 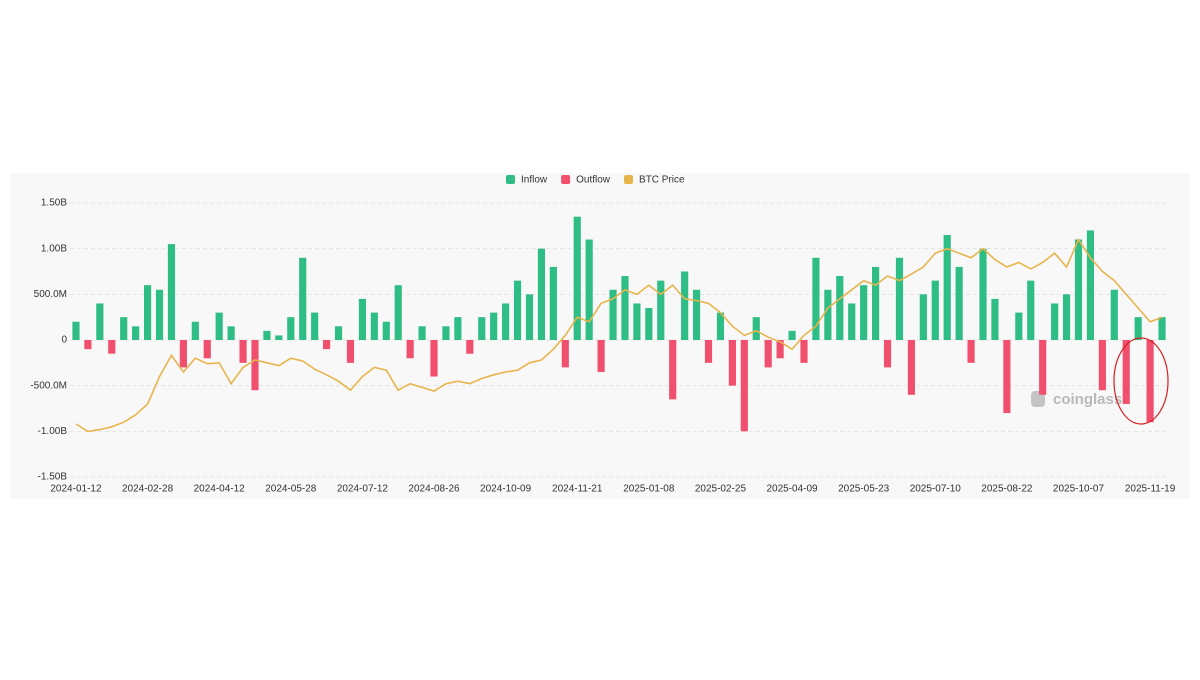 What do you see at coordinates (936, 489) in the screenshot?
I see `x-tick-label: 2025-07-10` at bounding box center [936, 489].